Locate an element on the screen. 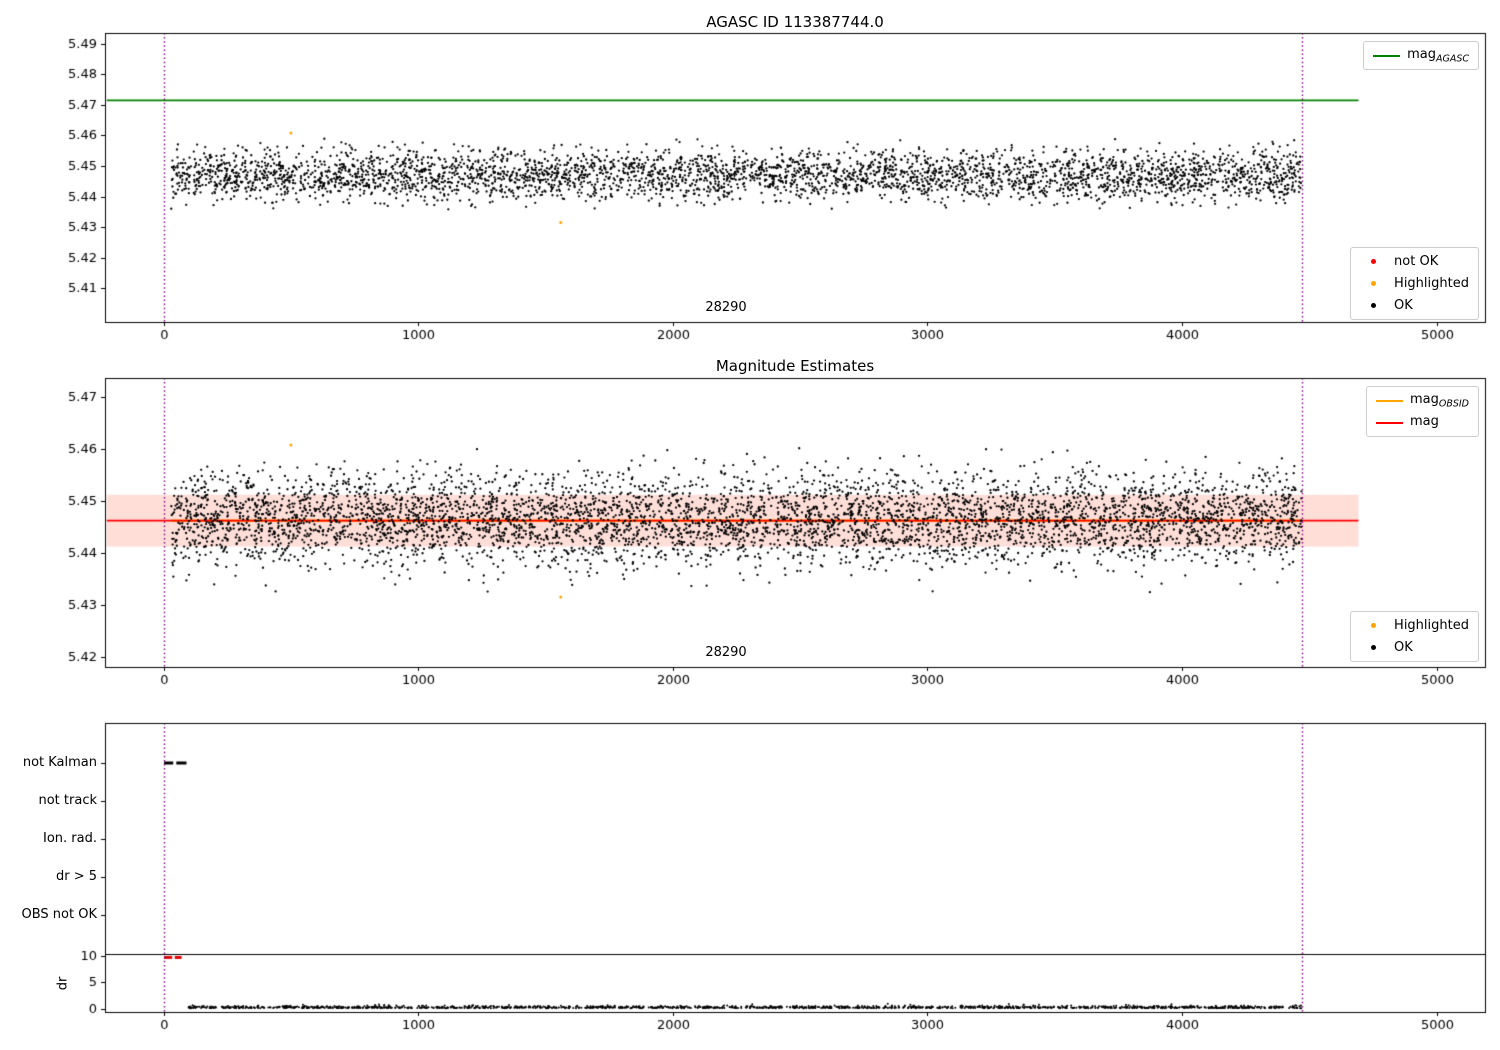  mag-obsid-label: magOBSID is located at coordinates (1439, 401).